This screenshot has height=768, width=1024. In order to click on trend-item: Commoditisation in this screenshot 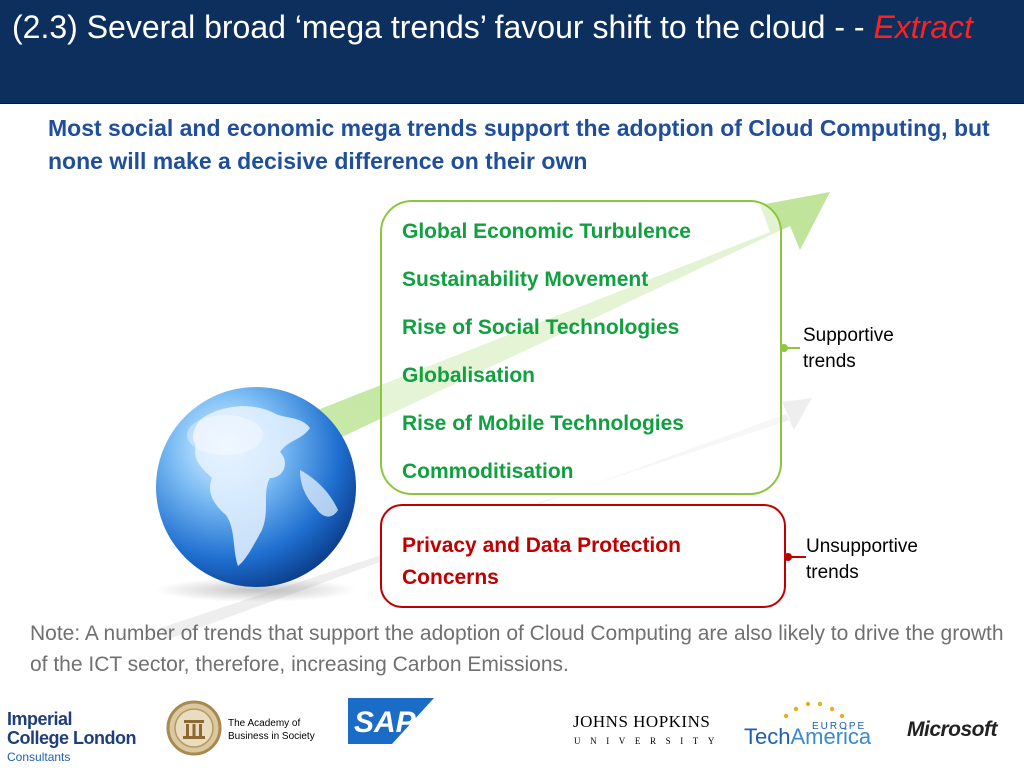, I will do `click(488, 471)`.